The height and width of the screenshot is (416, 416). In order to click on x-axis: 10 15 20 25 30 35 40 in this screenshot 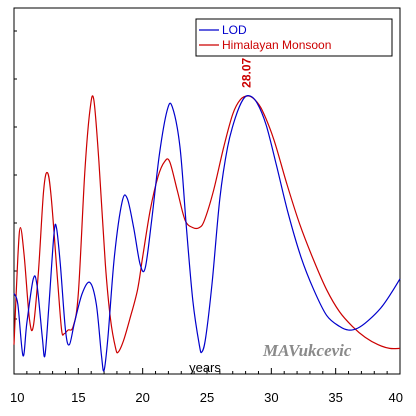, I will do `click(206, 386)`.